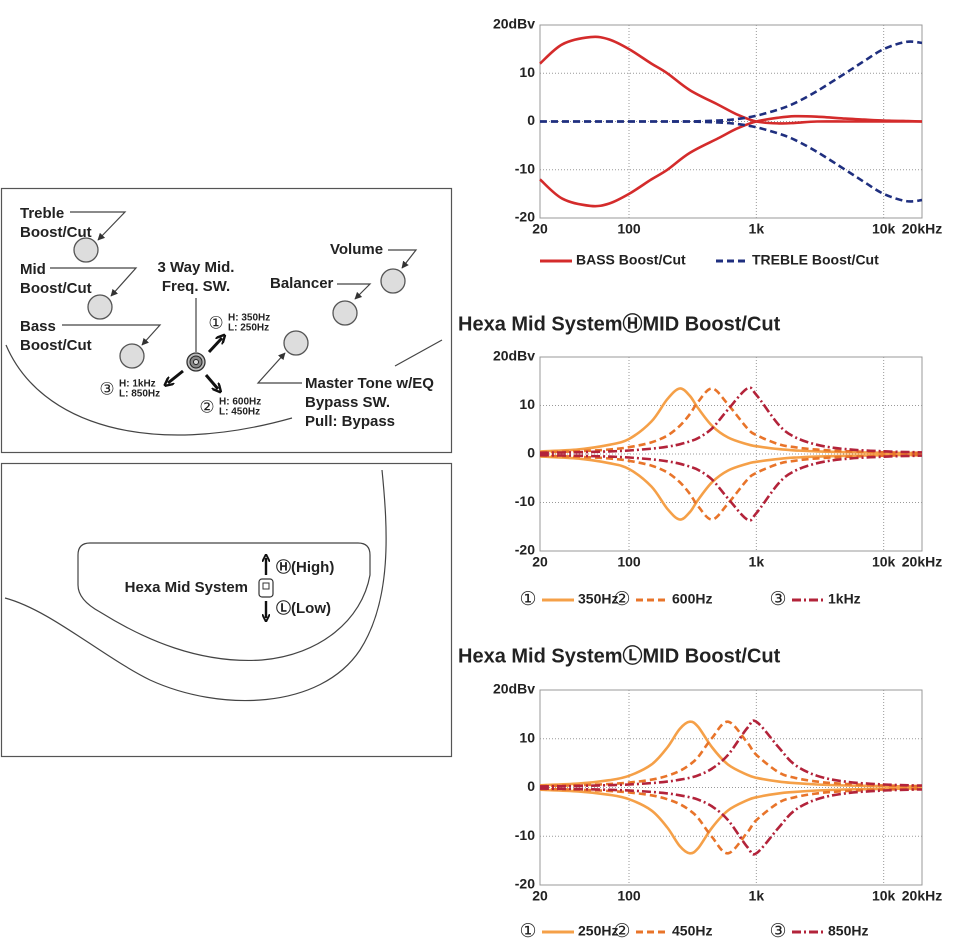 The width and height of the screenshot is (960, 948). I want to click on hexa-label: Hexa Mid System, so click(186, 587).